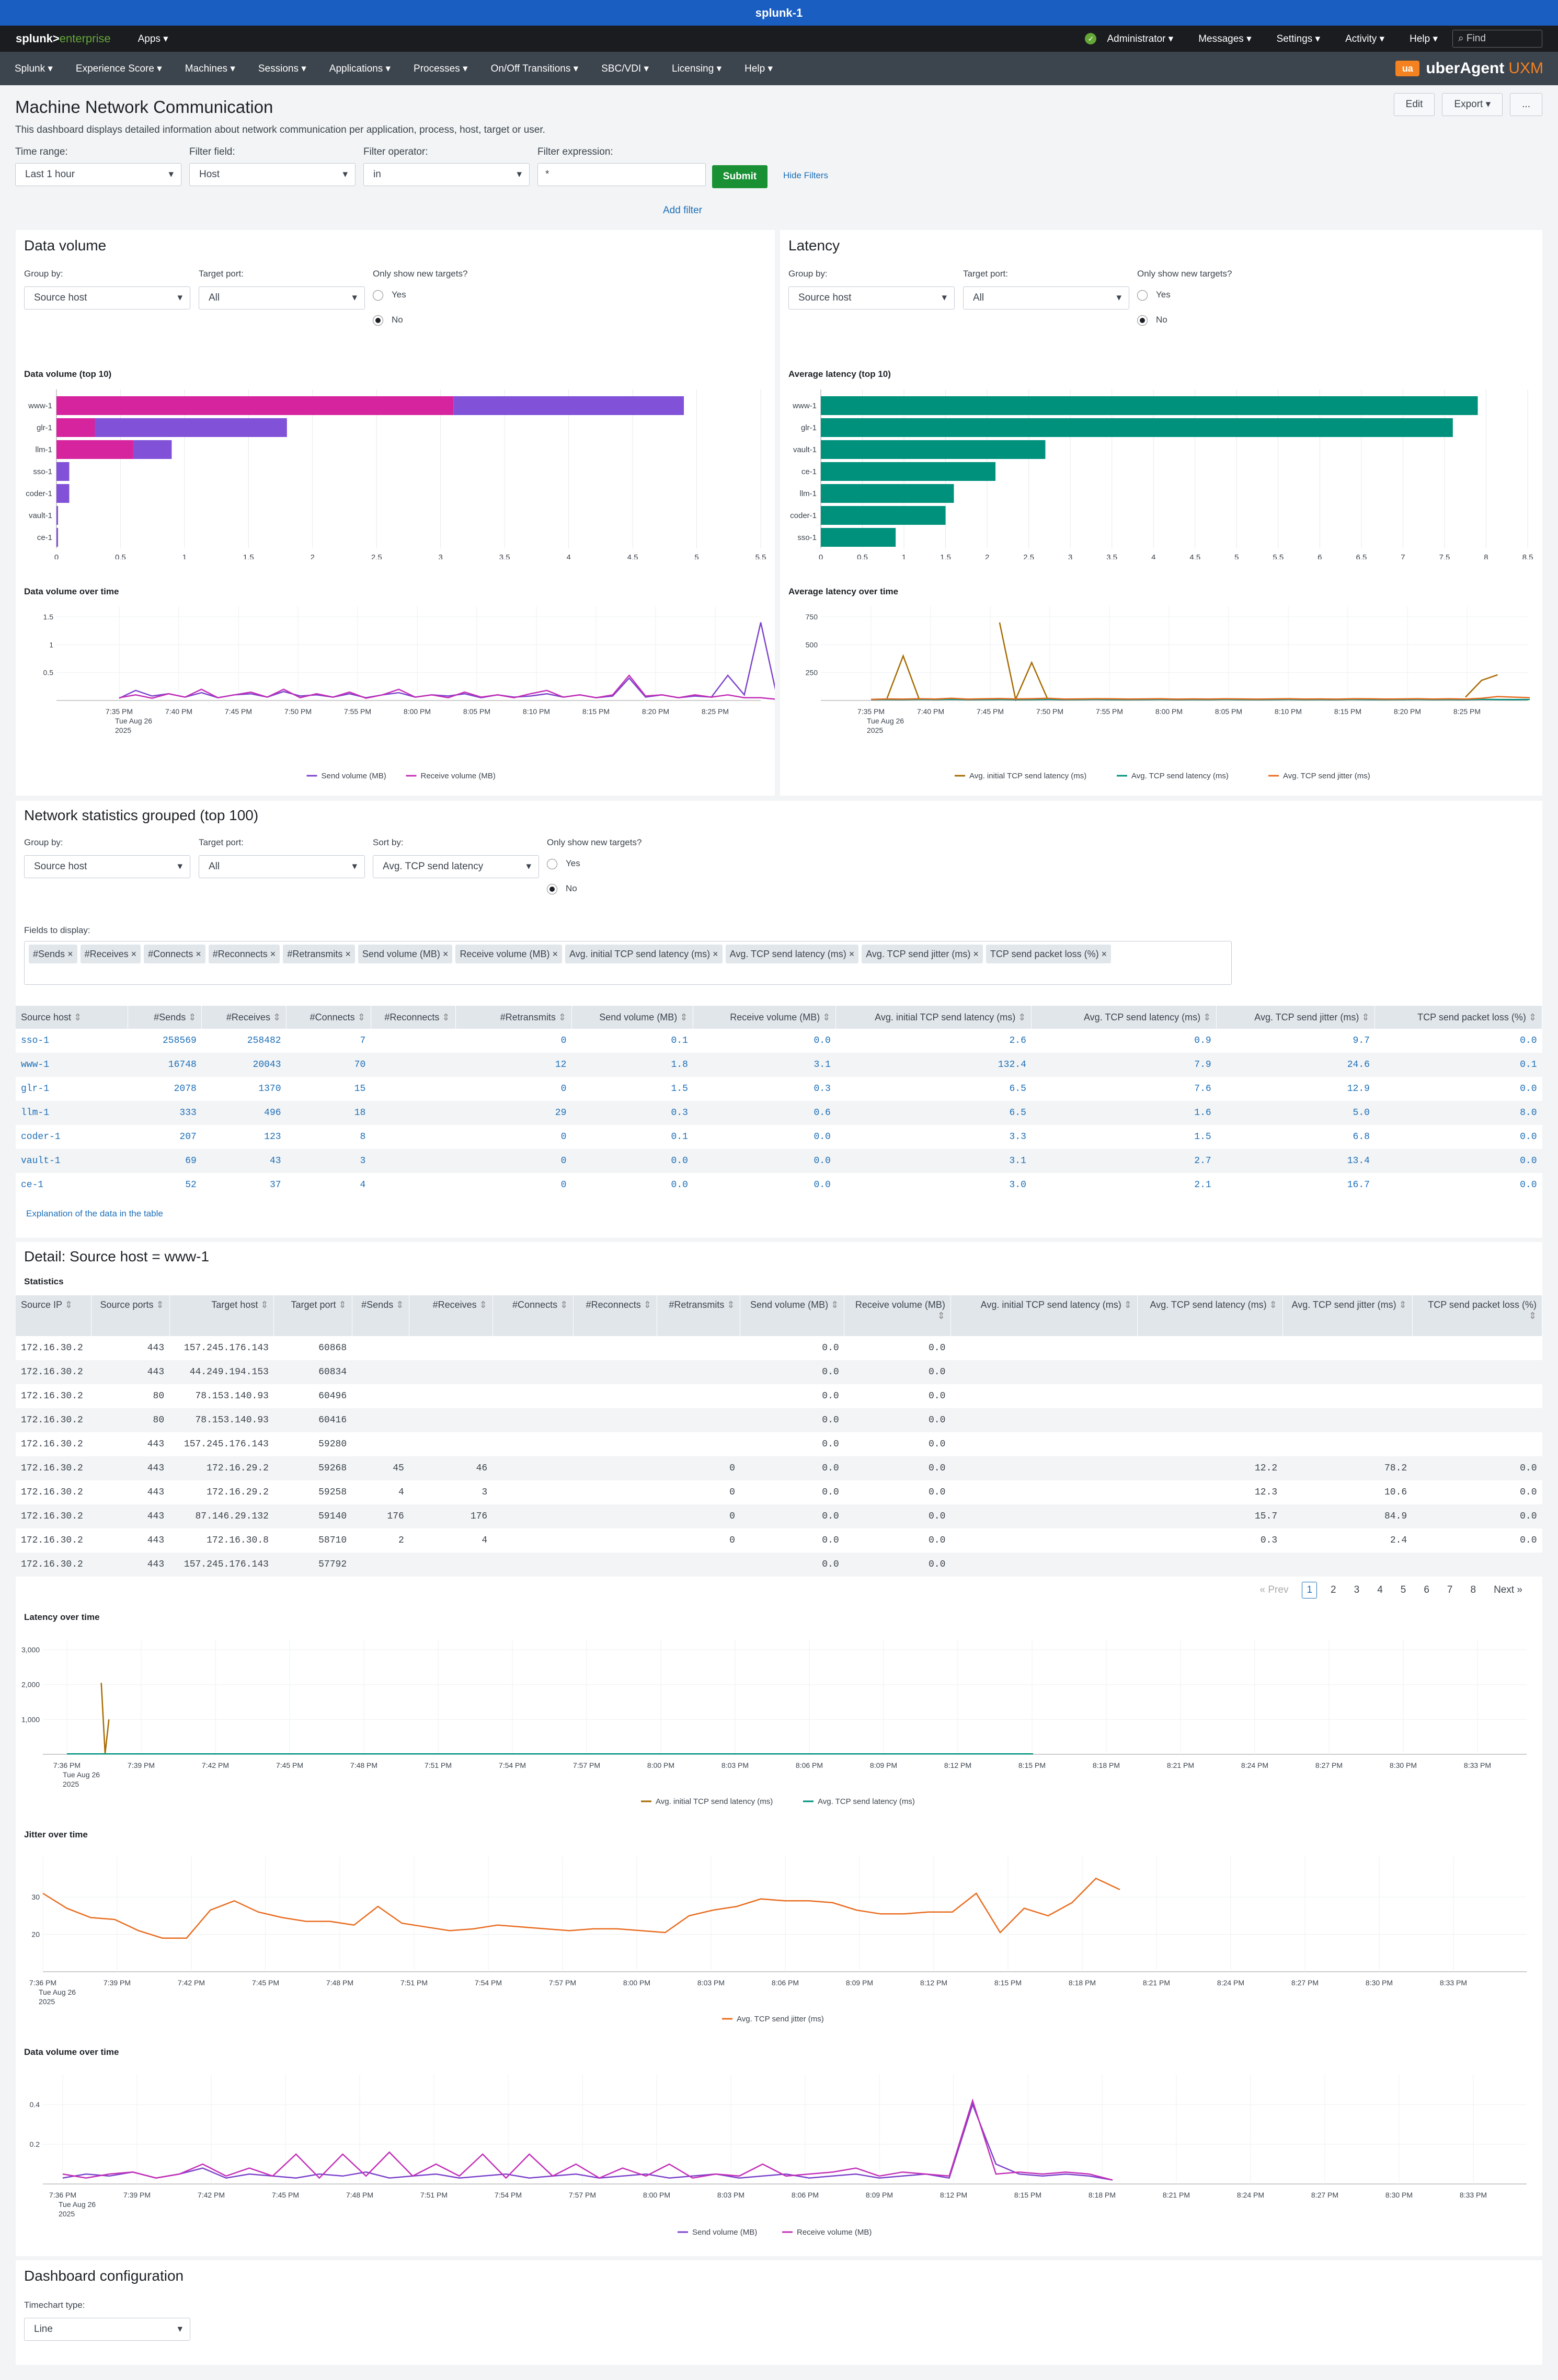 Image resolution: width=1558 pixels, height=2380 pixels. Describe the element at coordinates (282, 867) in the screenshot. I see `net-target-port-select: All` at that location.